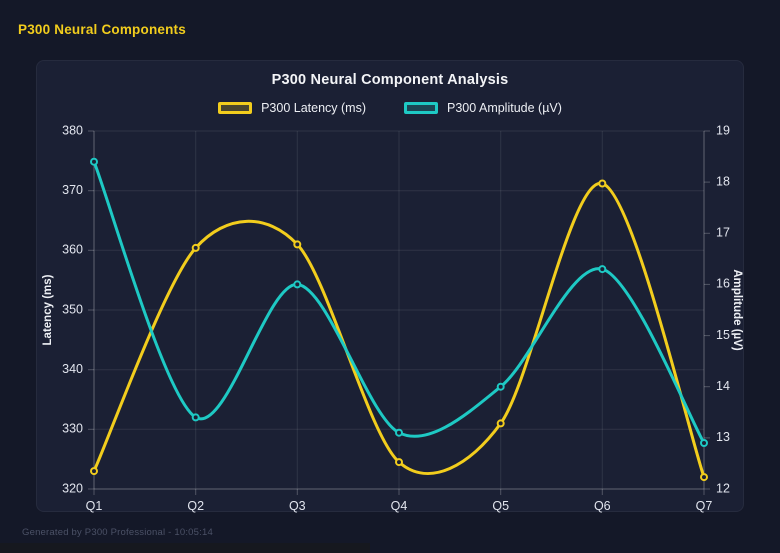 The height and width of the screenshot is (553, 780). What do you see at coordinates (297, 506) in the screenshot?
I see `x-axis-label: Q3` at bounding box center [297, 506].